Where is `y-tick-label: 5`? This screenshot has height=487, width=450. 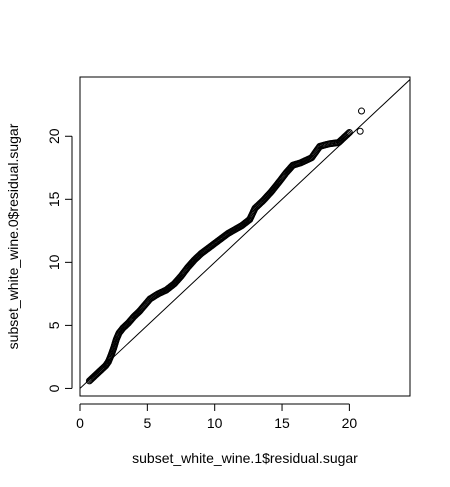
y-tick-label: 5 is located at coordinates (54, 325).